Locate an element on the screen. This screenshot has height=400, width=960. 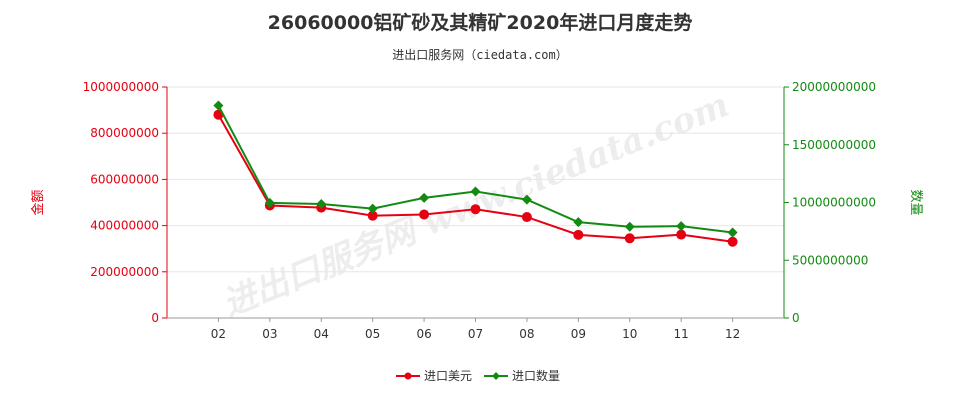
x-tick-label: 11 is located at coordinates (681, 334).